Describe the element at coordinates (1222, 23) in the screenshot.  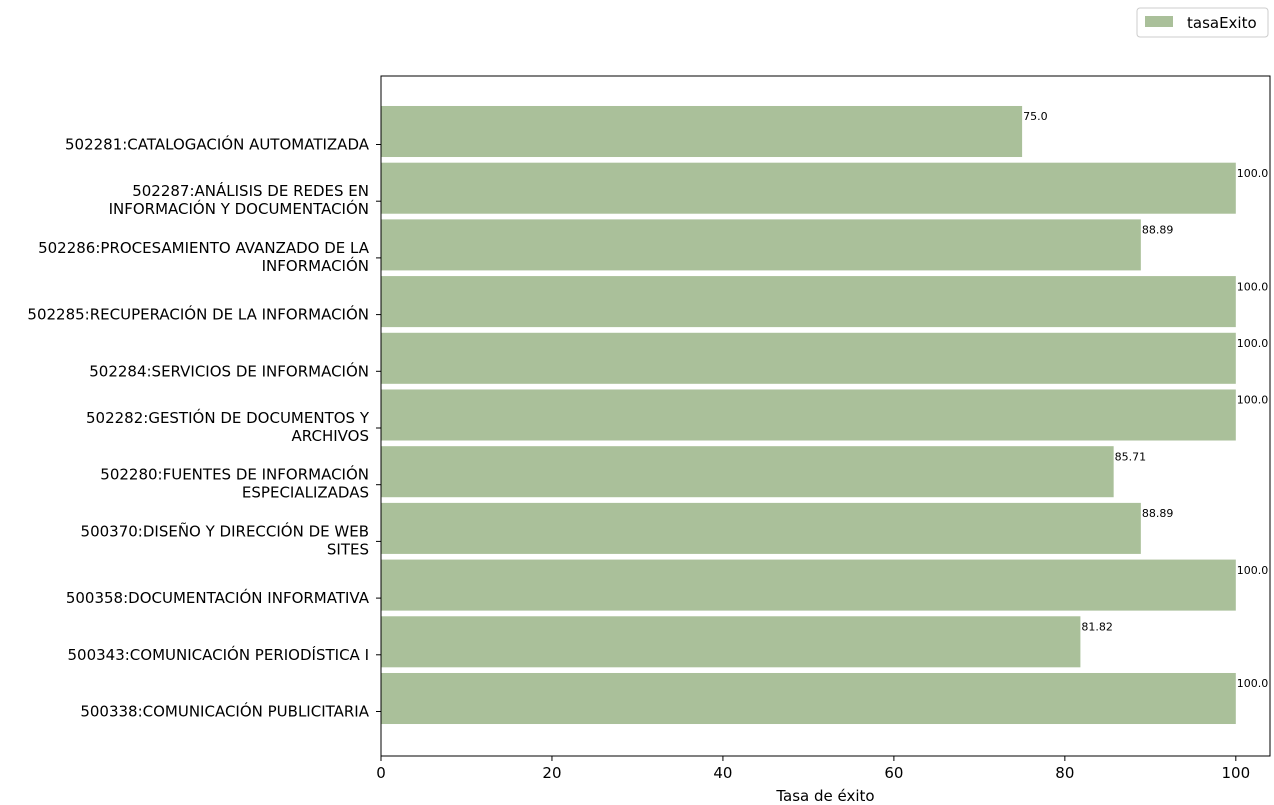
I see `legend-label-tasaExito: tasaExito` at that location.